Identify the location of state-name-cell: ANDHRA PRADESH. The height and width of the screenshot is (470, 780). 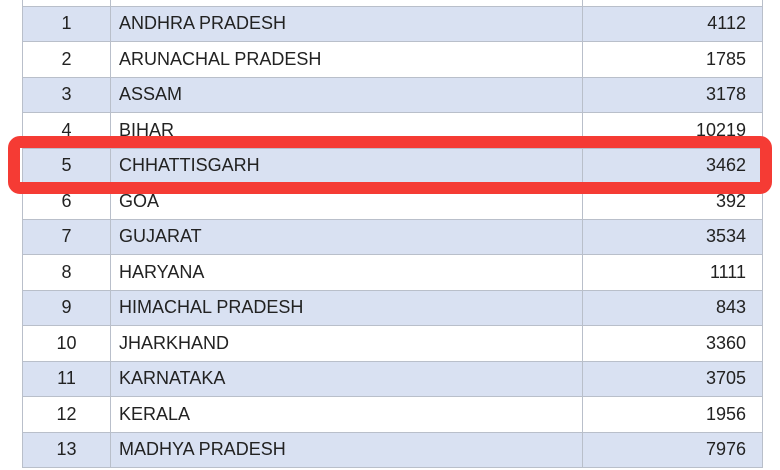
(346, 23).